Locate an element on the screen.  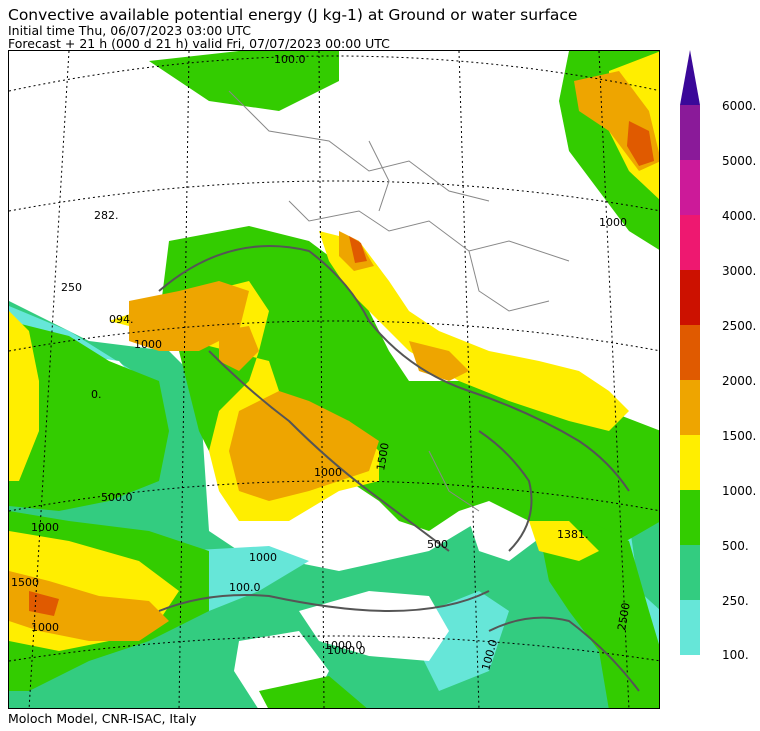
contour-label: 2500 is located at coordinates (624, 617).